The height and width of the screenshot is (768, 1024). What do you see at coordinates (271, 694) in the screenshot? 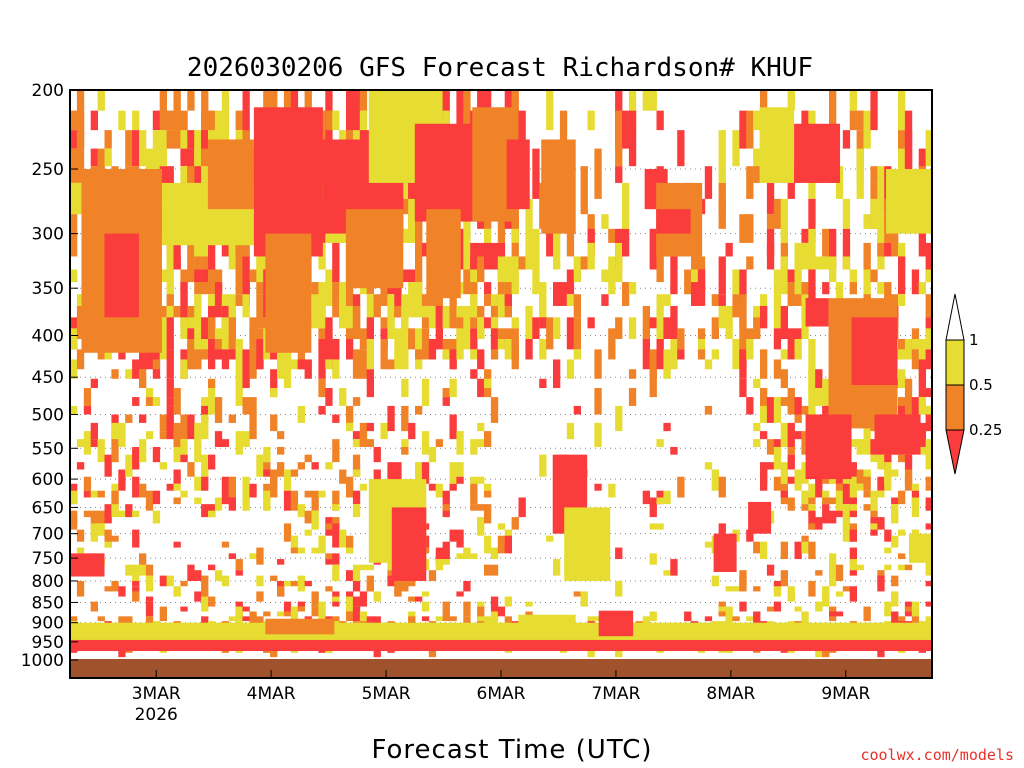
I see `x-tick-label: 4MAR` at bounding box center [271, 694].